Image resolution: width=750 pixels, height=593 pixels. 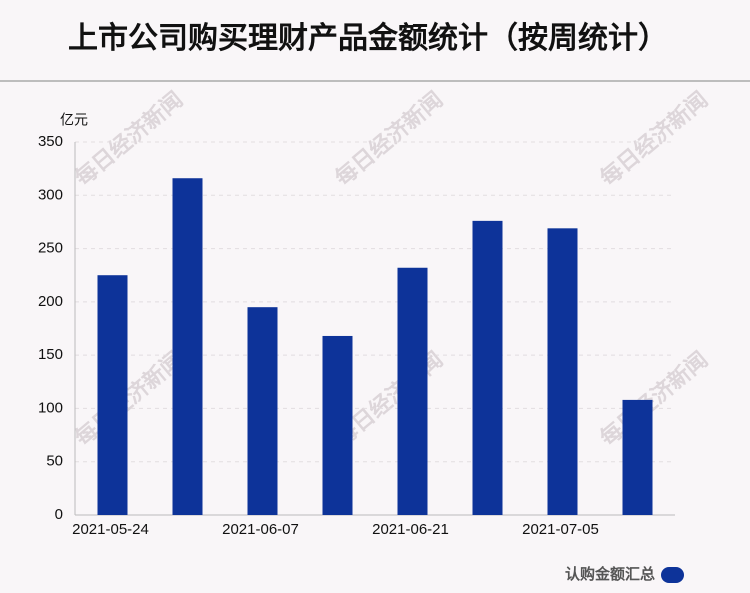 What do you see at coordinates (110, 529) in the screenshot?
I see `x-tick-label: 2021-05-24` at bounding box center [110, 529].